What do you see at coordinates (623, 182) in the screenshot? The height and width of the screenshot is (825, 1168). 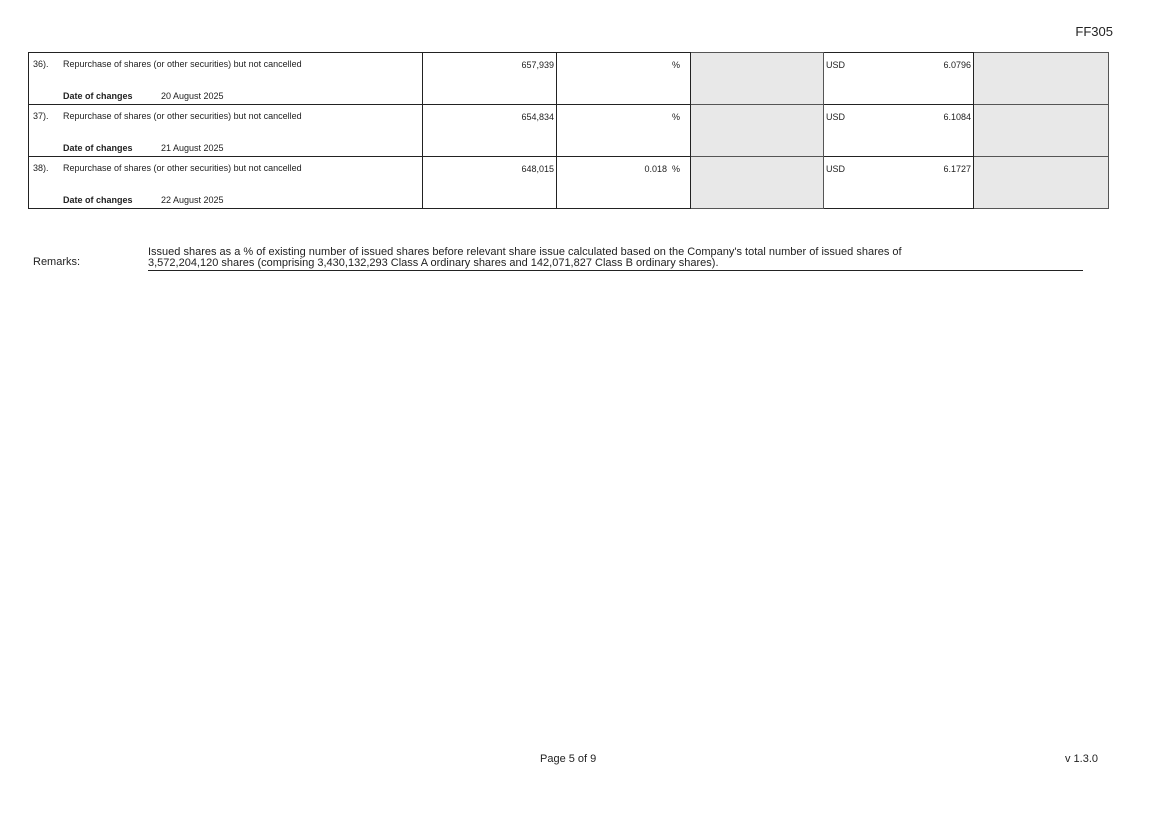 I see `percent-cell: 0.018 %` at bounding box center [623, 182].